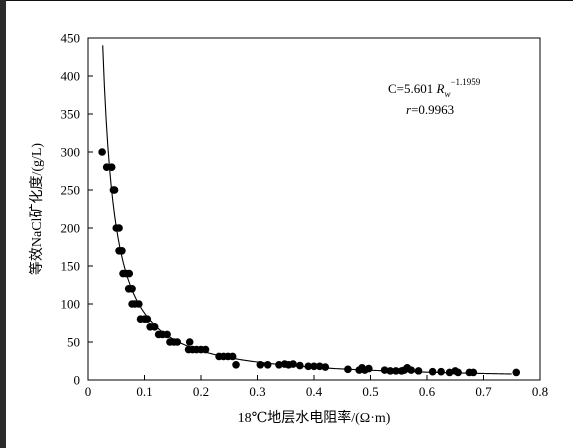 This screenshot has width=573, height=448. I want to click on x-axis-title: 18℃地层水电阻率/(Ω·m), so click(314, 417).